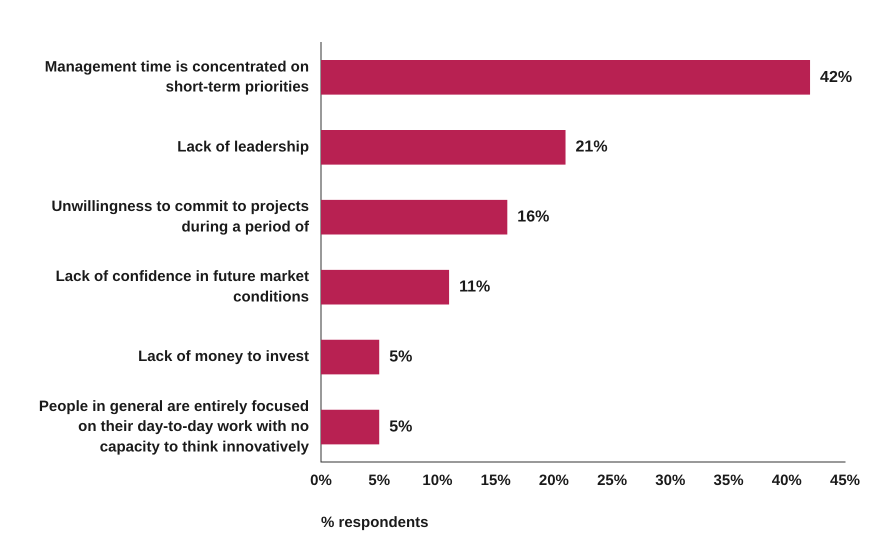 The width and height of the screenshot is (870, 544). I want to click on y-tick-label: Unwillingness to commit to projects during a period of, so click(180, 217).